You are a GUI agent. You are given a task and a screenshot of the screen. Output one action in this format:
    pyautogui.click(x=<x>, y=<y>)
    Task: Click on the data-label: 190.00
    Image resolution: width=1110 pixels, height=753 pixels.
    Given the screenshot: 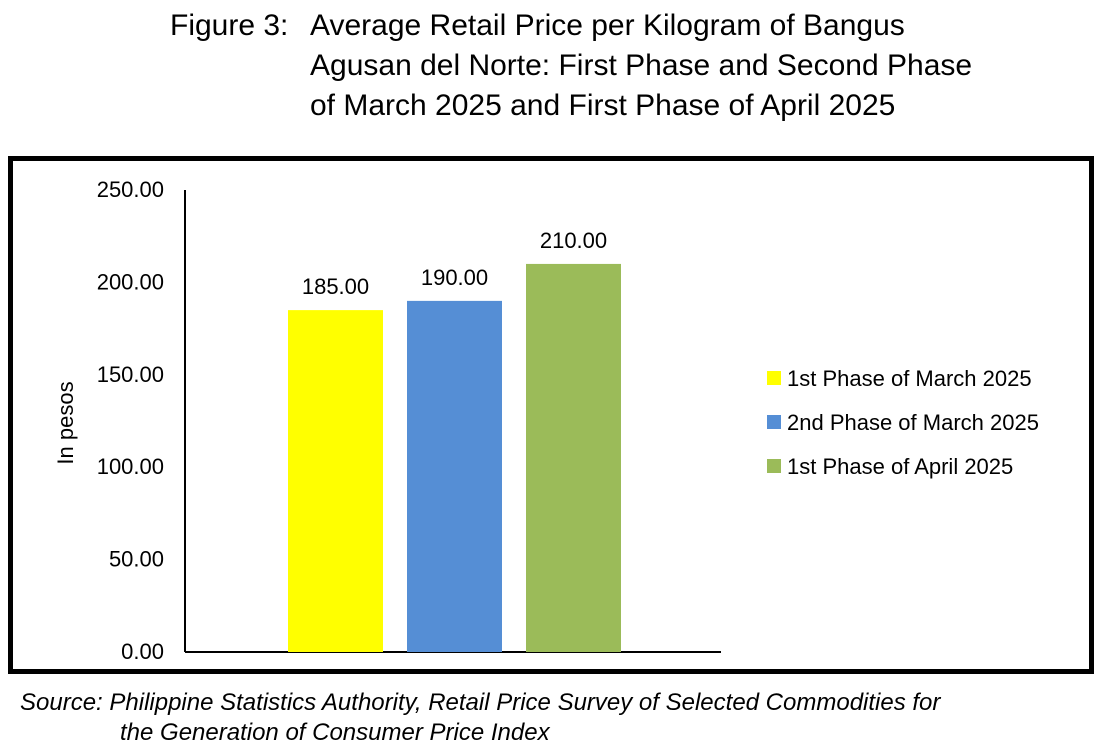 What is the action you would take?
    pyautogui.click(x=454, y=277)
    